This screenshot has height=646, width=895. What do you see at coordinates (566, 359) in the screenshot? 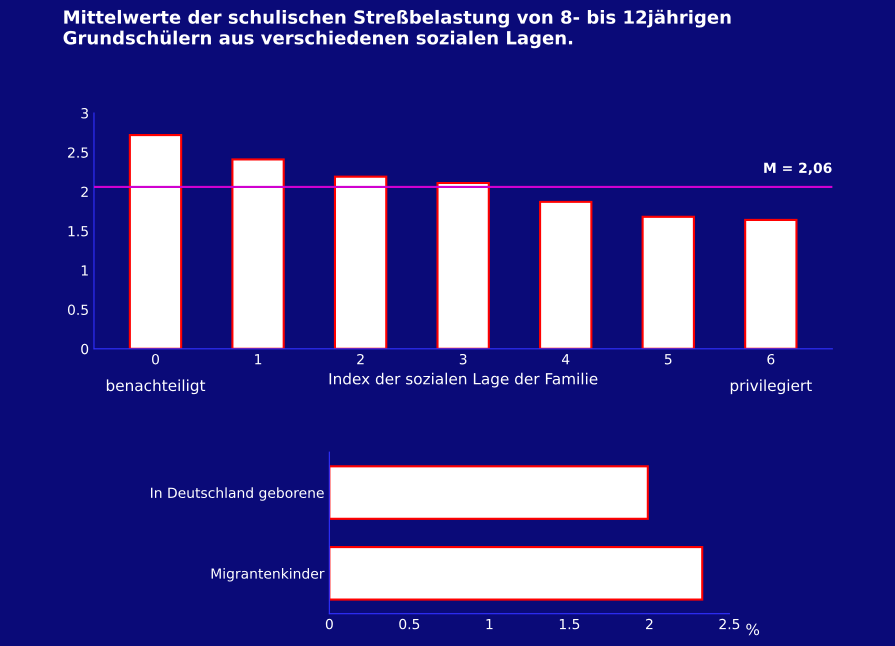
I see `x-tick-label: 4` at bounding box center [566, 359].